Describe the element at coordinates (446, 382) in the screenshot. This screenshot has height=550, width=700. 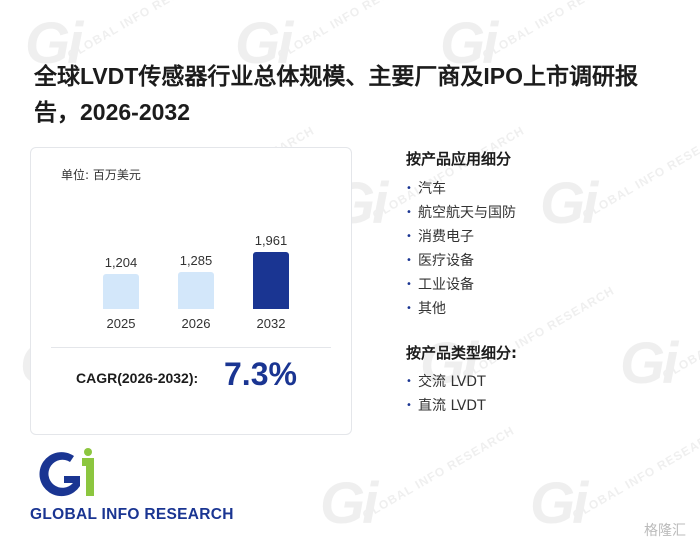
I see `list-item: • 交流 LVDT` at that location.